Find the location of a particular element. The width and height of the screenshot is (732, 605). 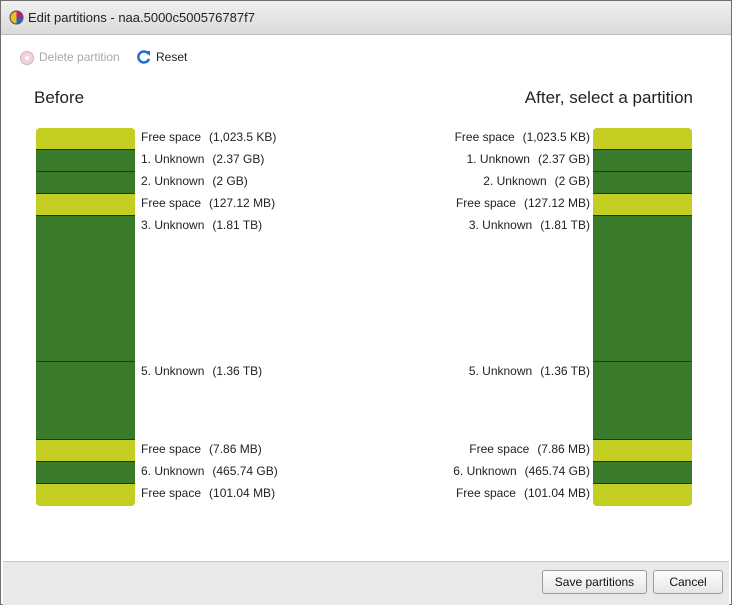

delete-partition: Delete partition is located at coordinates (79, 57).